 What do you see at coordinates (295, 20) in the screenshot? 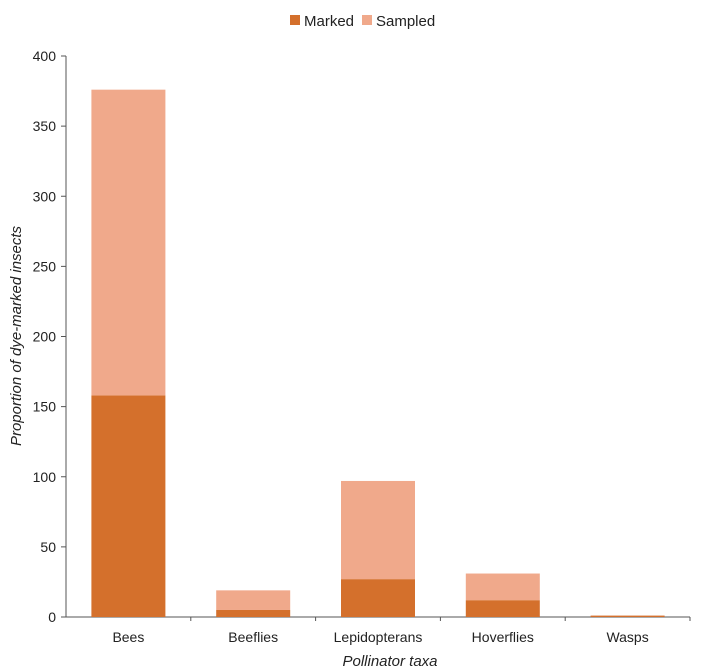
I see `legend-swatch-marked` at bounding box center [295, 20].